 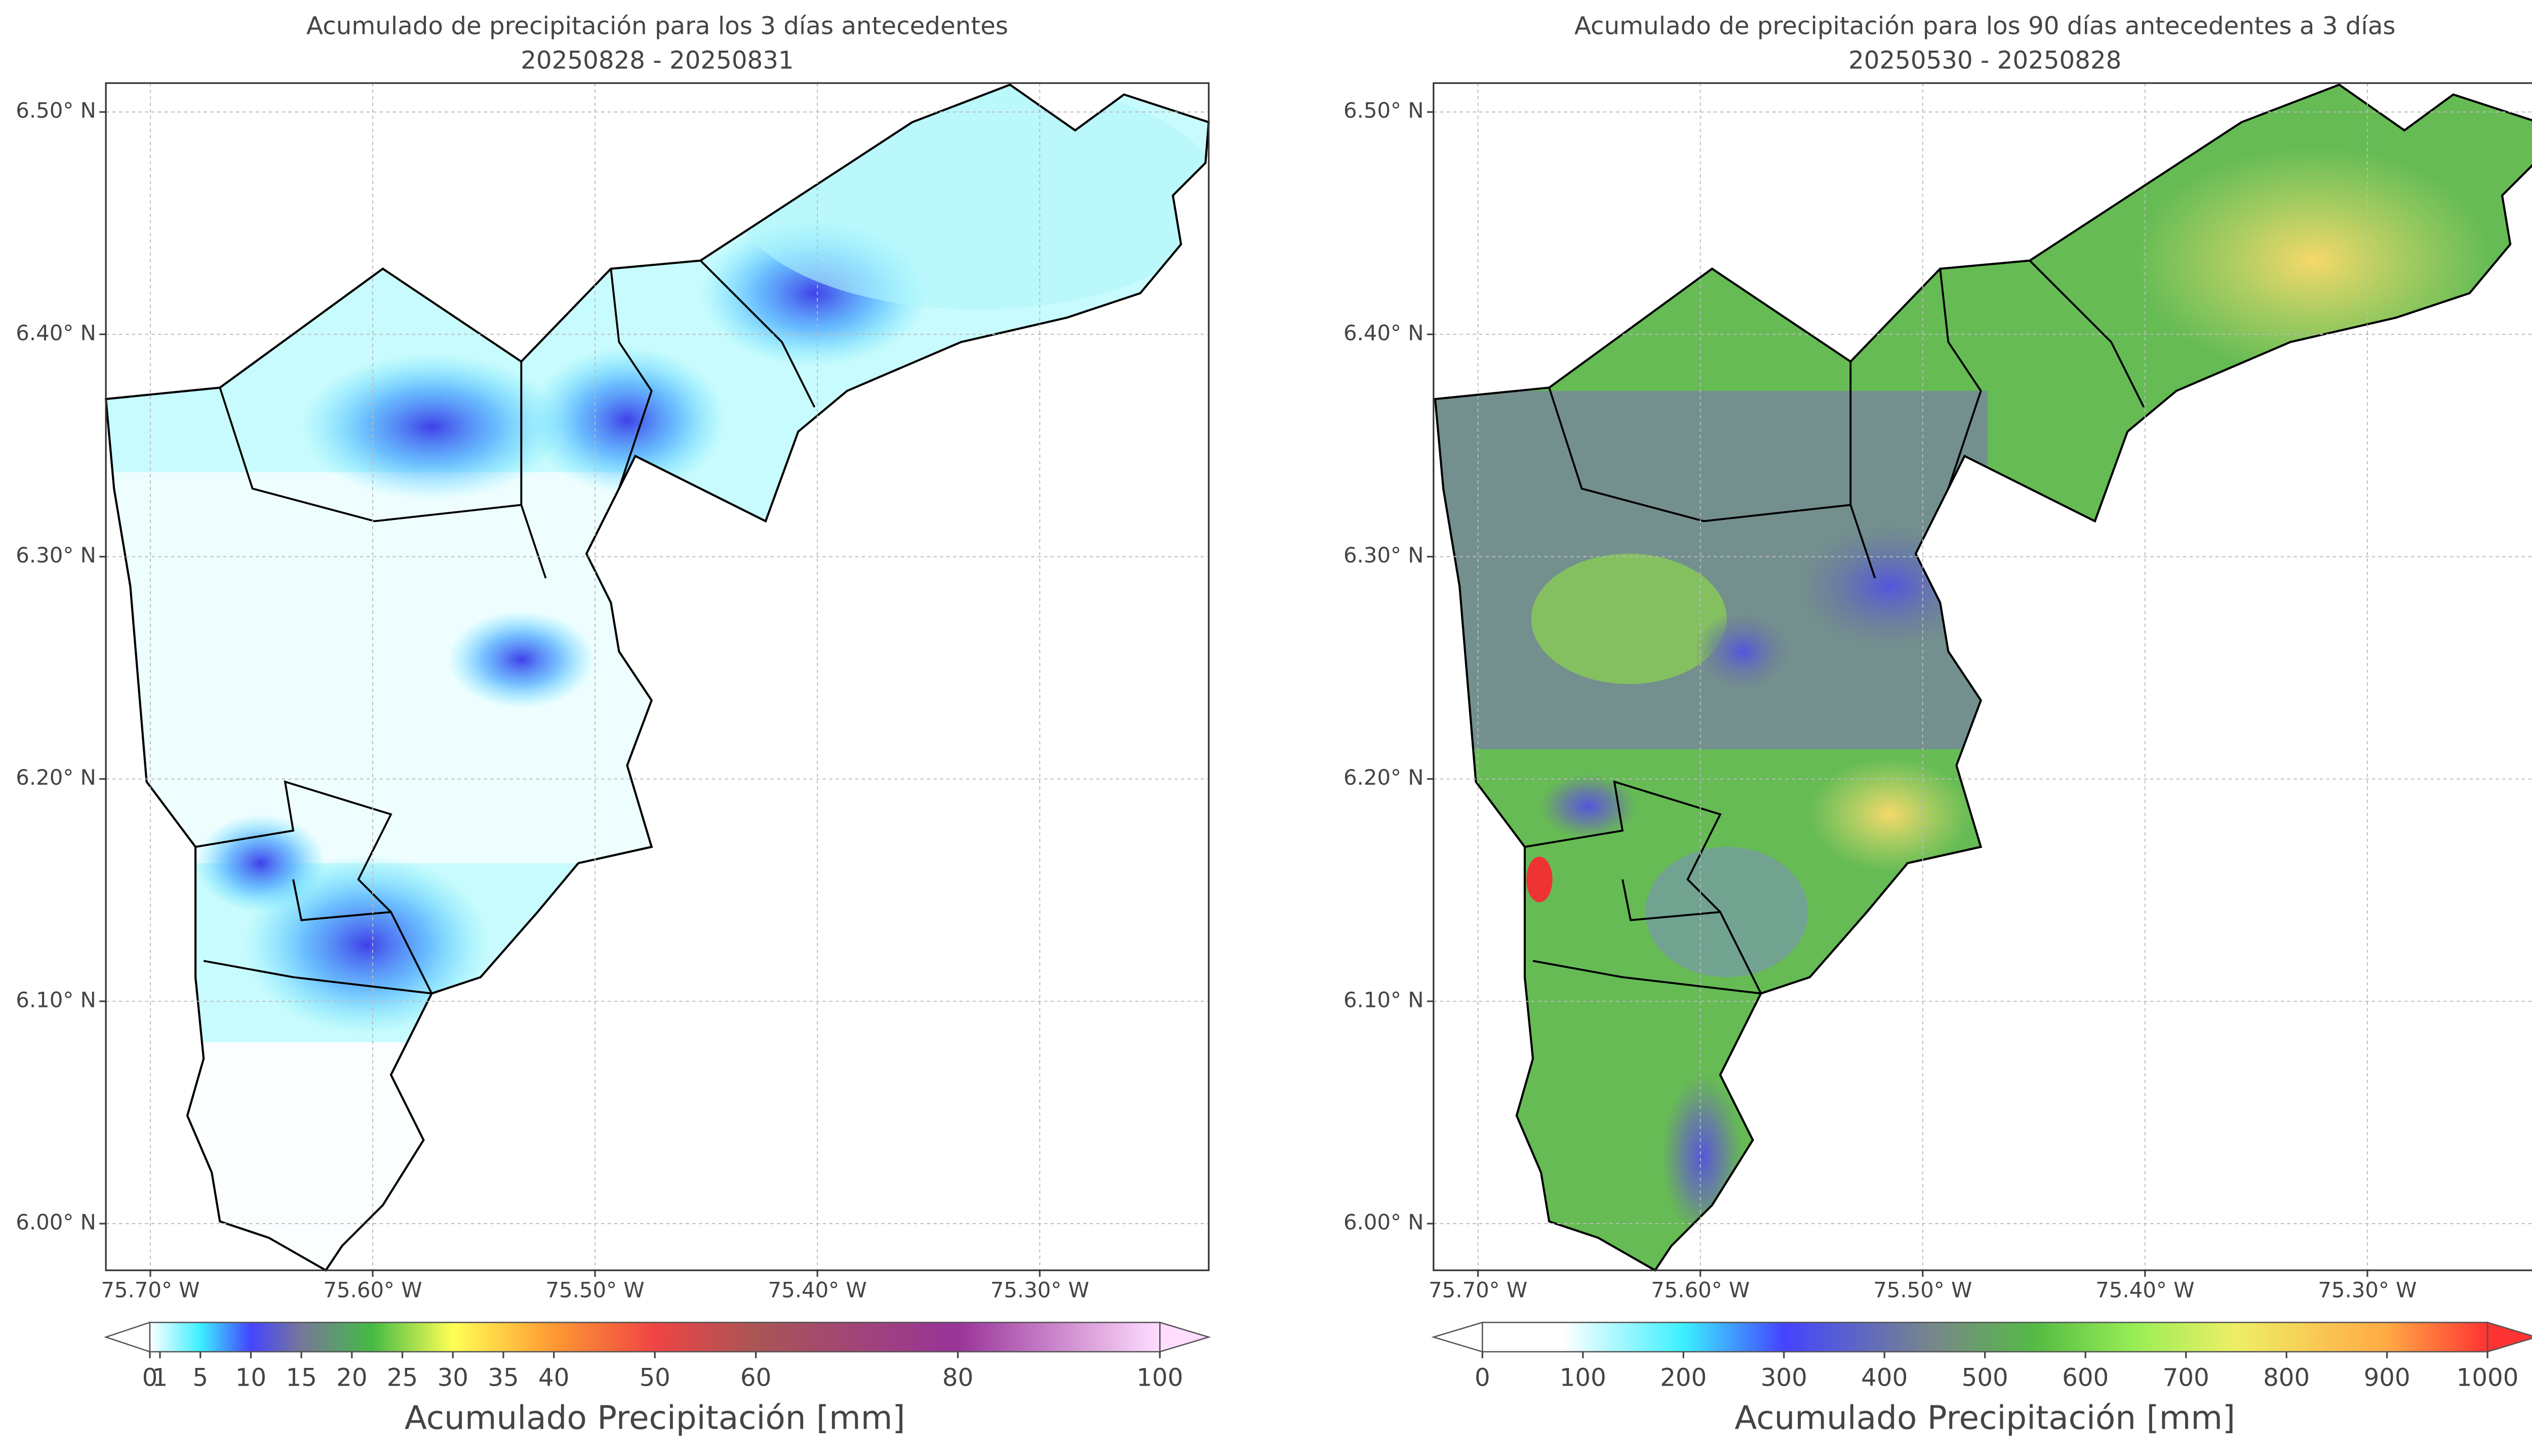 What do you see at coordinates (755, 1378) in the screenshot?
I see `colorbar-tick-label: 60` at bounding box center [755, 1378].